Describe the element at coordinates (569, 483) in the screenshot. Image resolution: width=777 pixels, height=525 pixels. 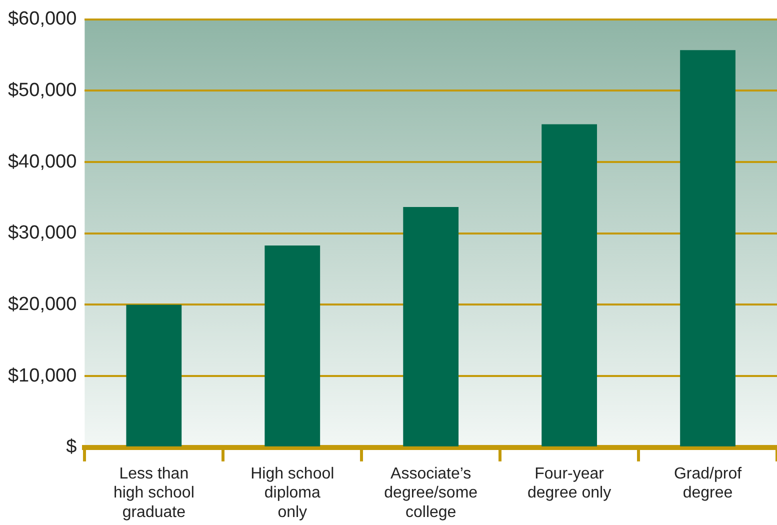
I see `x-tick-label: Four-year degree only` at that location.